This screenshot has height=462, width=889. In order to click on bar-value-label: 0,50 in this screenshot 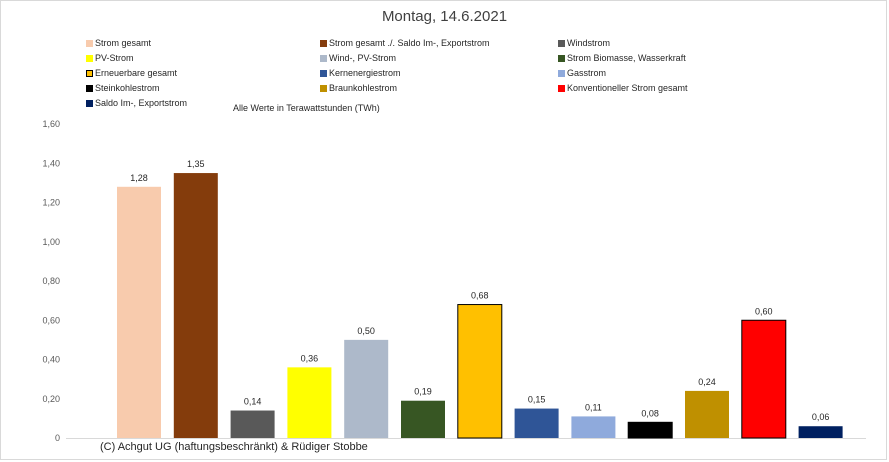, I will do `click(366, 331)`.